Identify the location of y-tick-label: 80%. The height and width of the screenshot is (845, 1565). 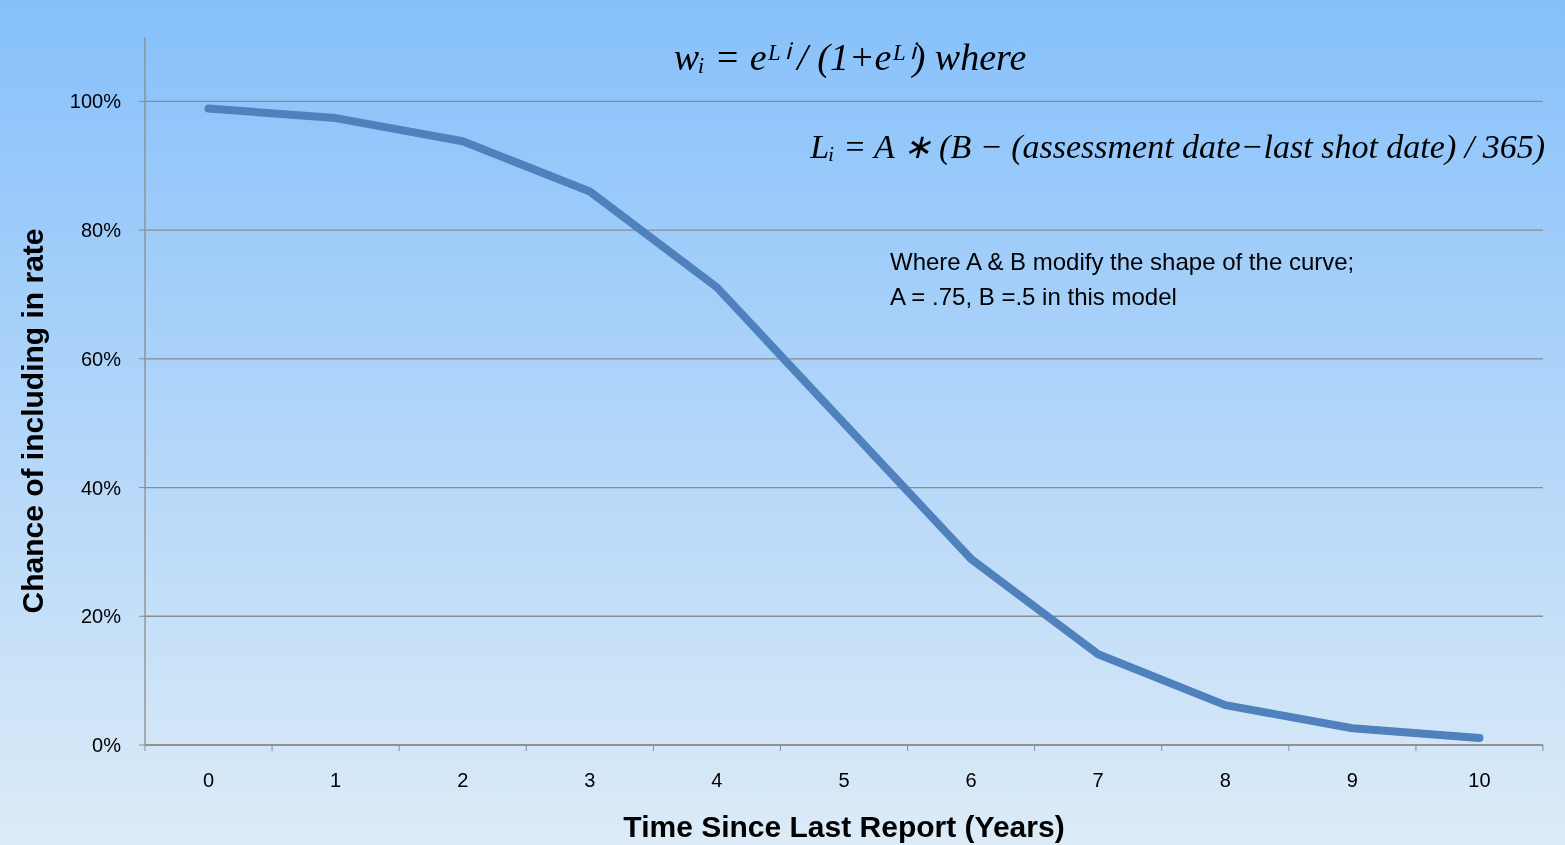
(101, 230).